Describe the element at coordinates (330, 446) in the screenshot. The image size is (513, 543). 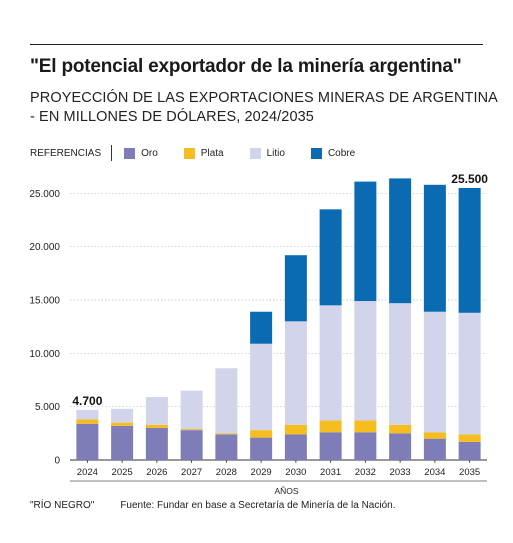
I see `bar-oro-2031` at that location.